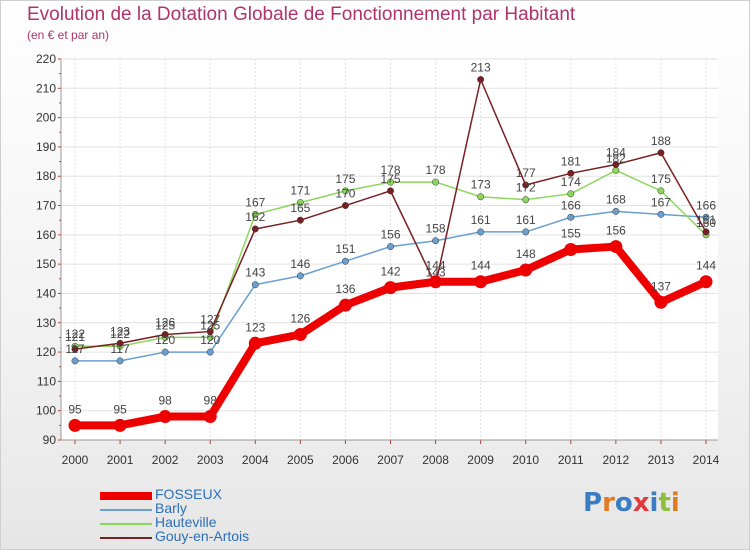 The width and height of the screenshot is (750, 550). Describe the element at coordinates (345, 249) in the screenshot. I see `data-label-barly: 151` at that location.